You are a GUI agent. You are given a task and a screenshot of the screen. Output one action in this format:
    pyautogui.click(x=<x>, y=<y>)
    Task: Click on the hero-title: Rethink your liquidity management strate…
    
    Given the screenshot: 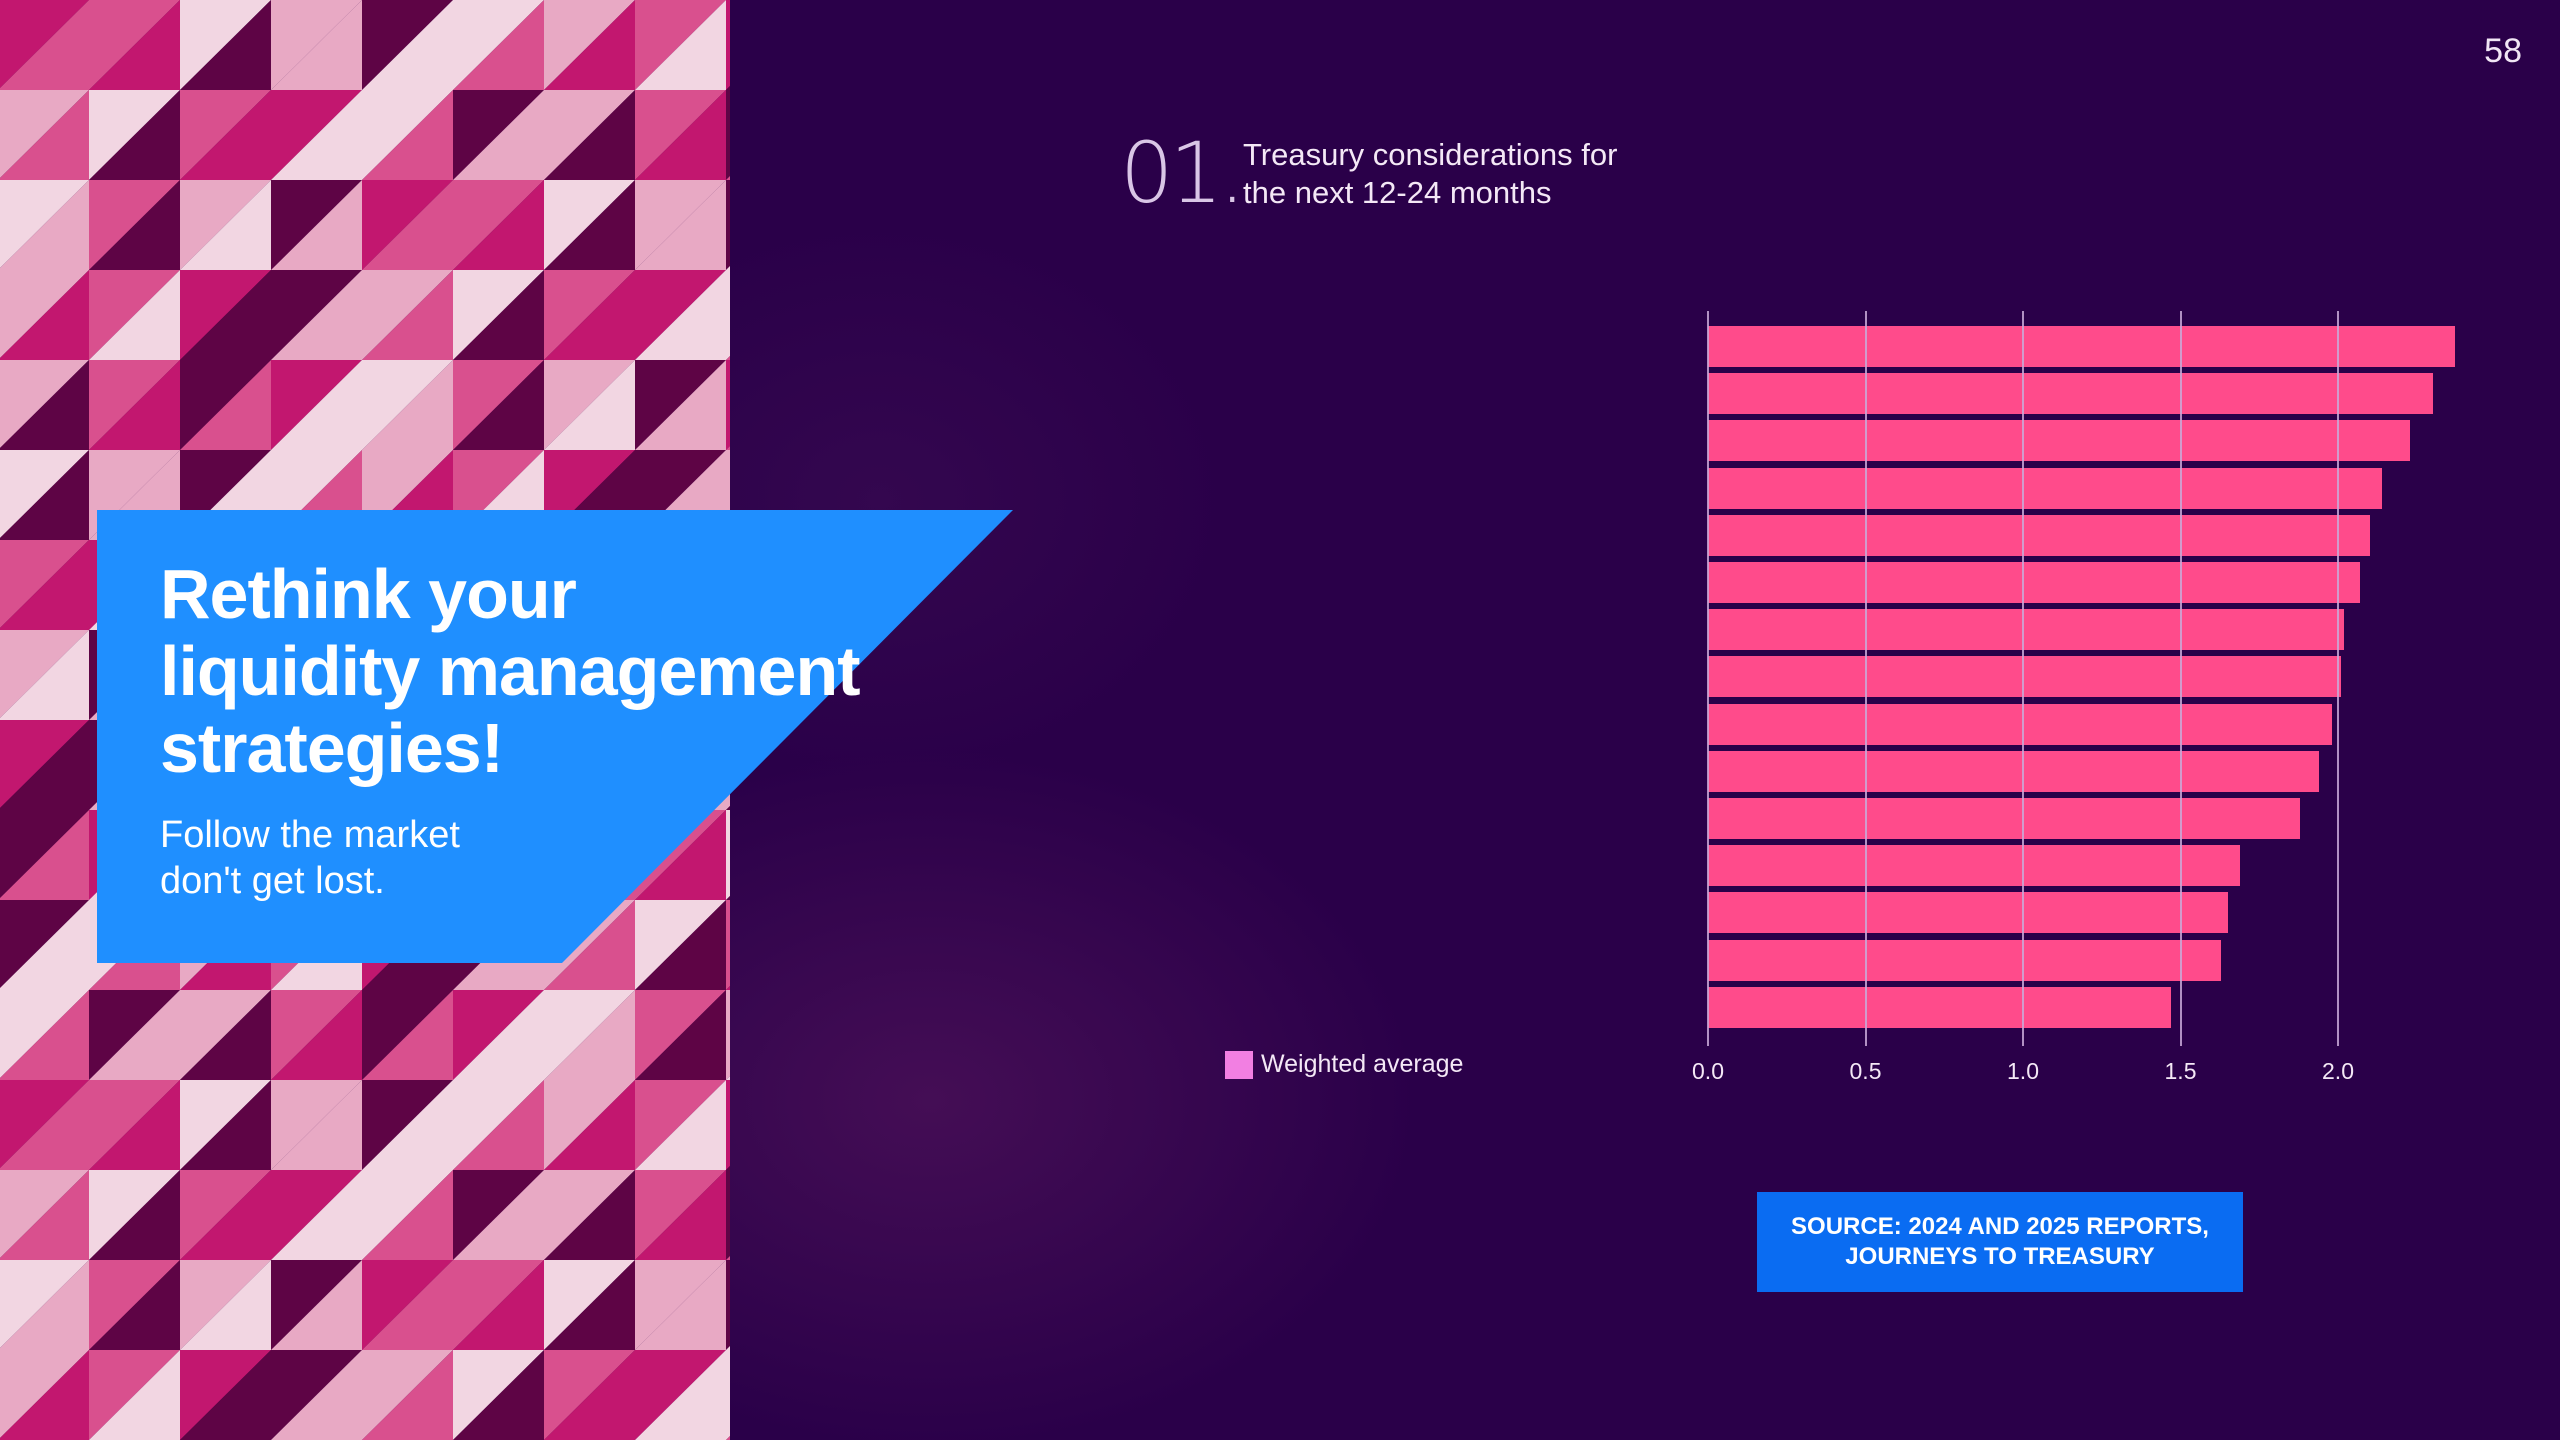 What is the action you would take?
    pyautogui.click(x=510, y=671)
    